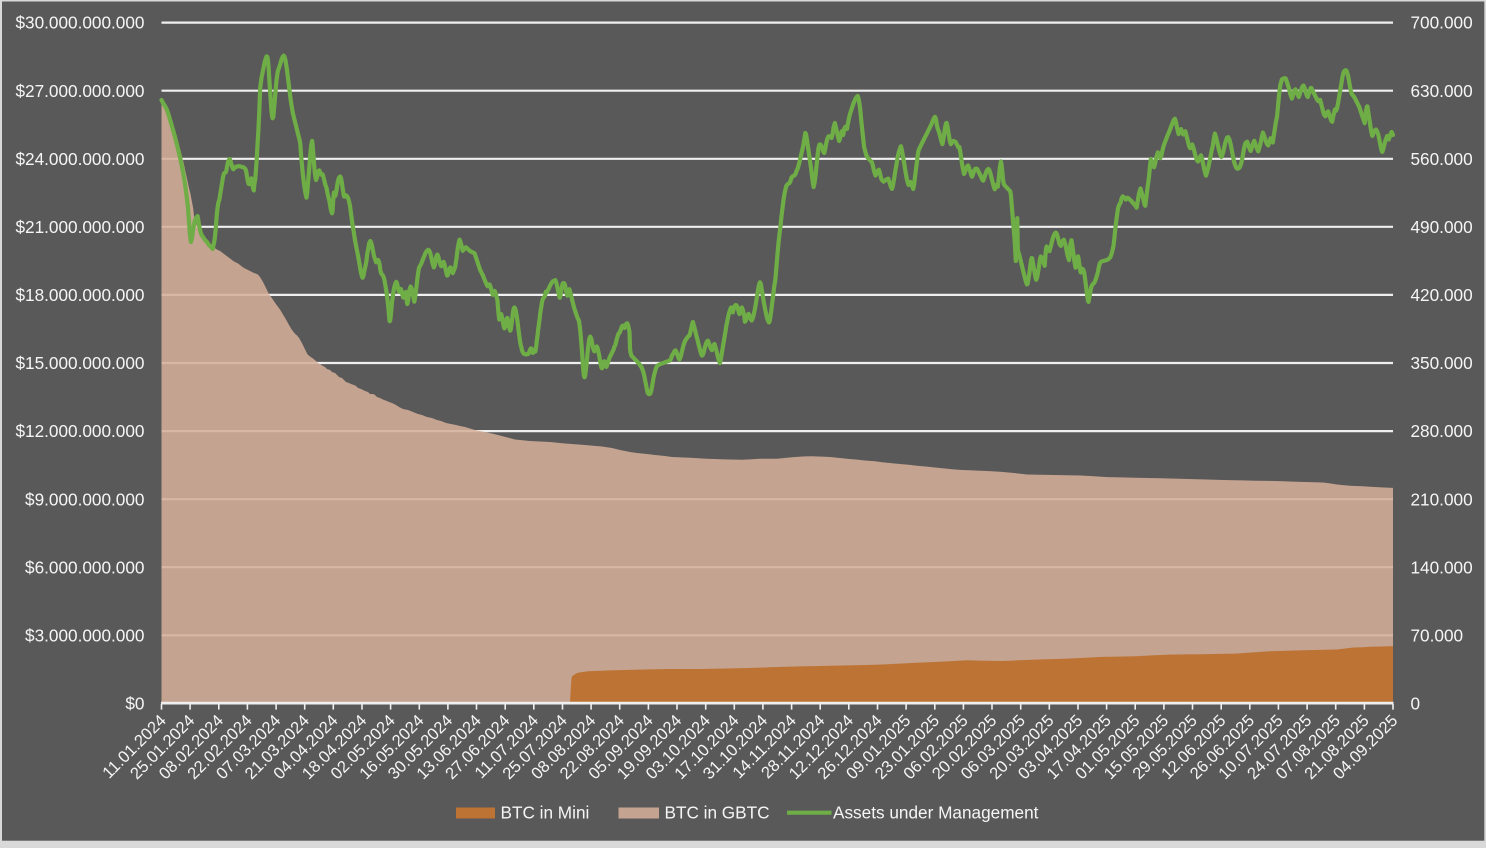 This screenshot has width=1486, height=848. I want to click on svg-text: $27.000.000.000, so click(79, 91).